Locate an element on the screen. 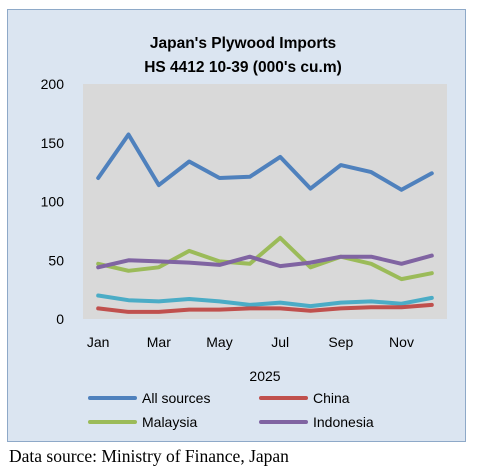  legend-label: All sources is located at coordinates (176, 398).